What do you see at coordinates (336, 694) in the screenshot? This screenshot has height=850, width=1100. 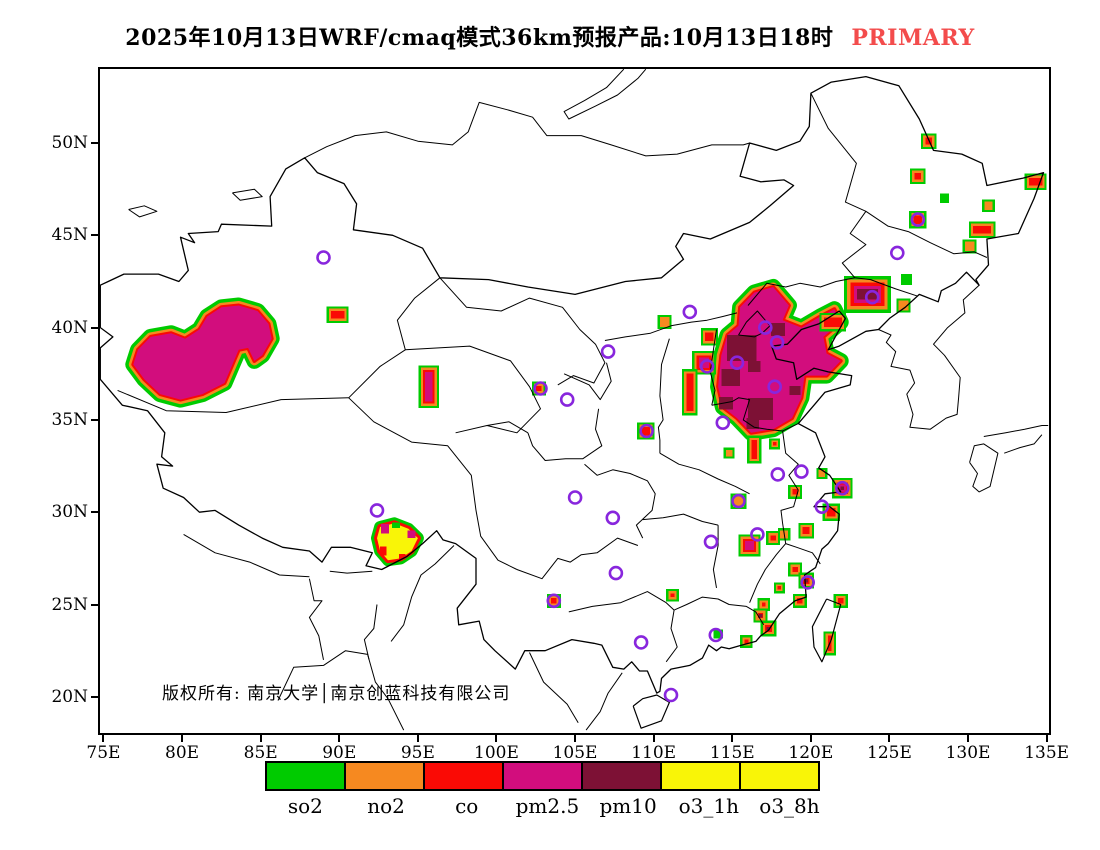 I see `copyright-note: 版权所有: 南京大学│南京创蓝科技有限公司` at bounding box center [336, 694].